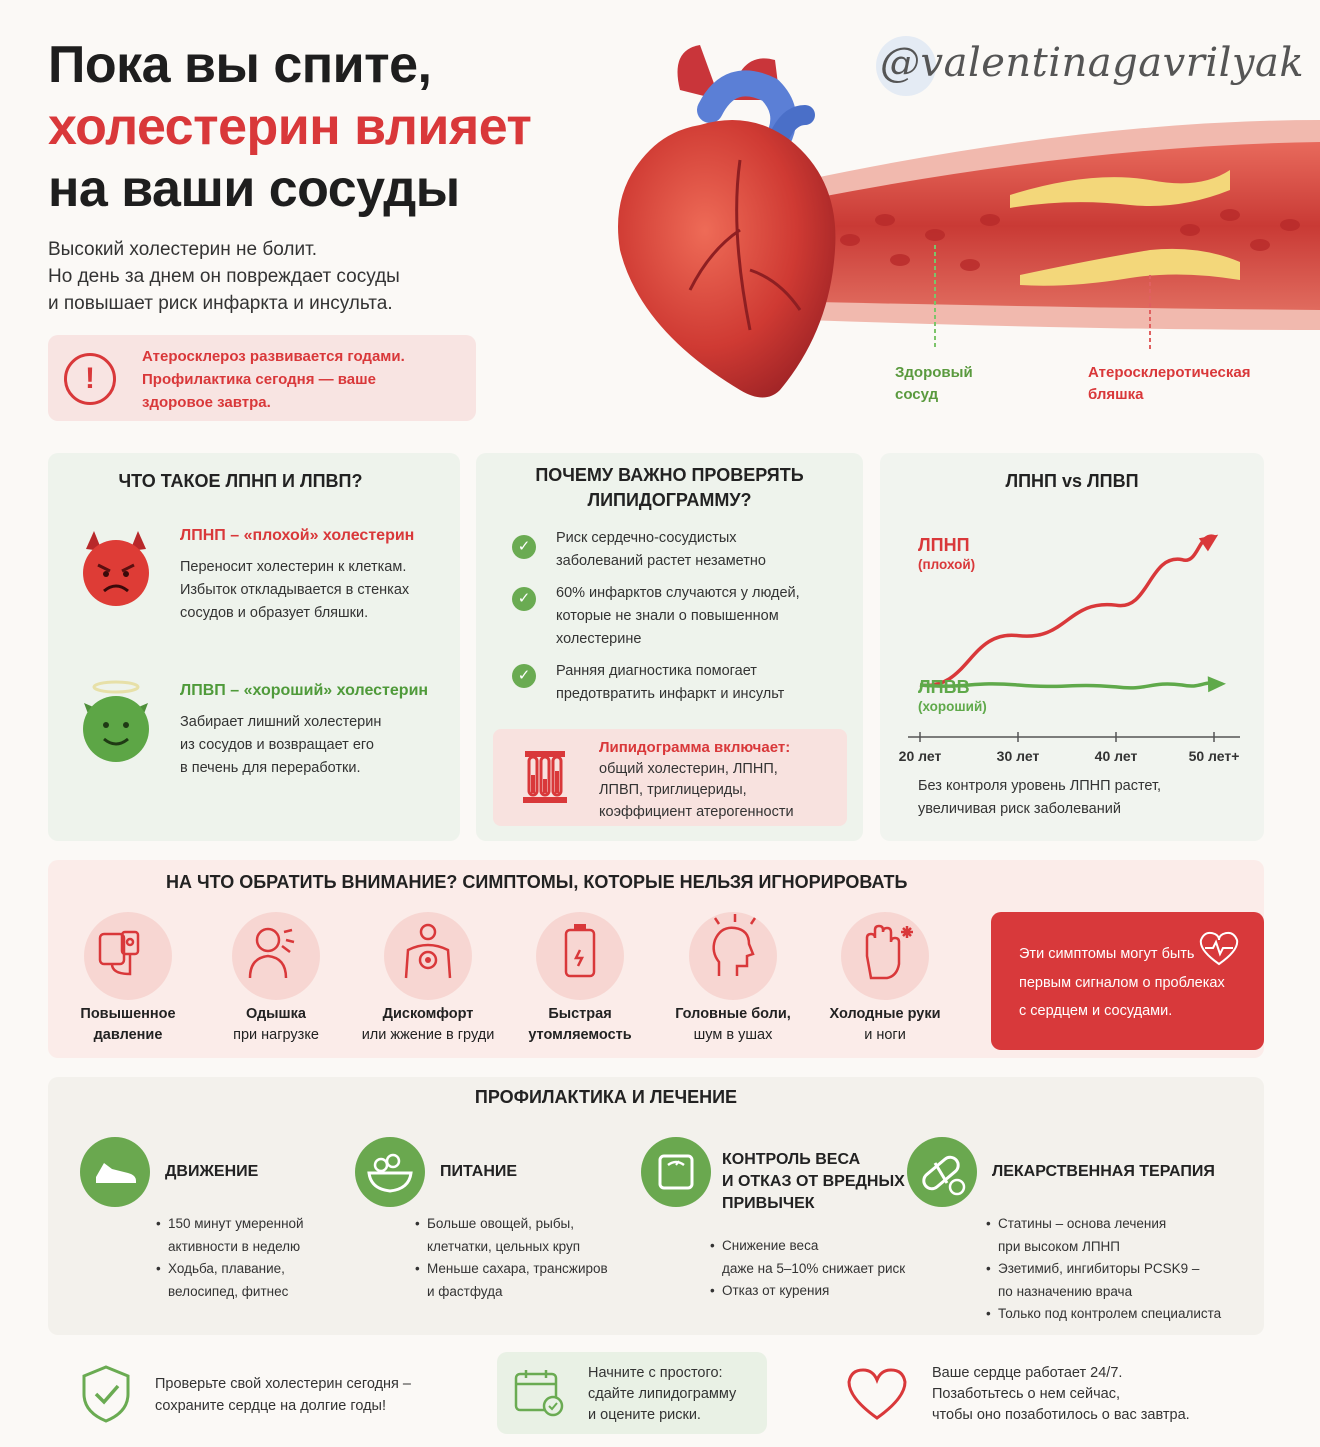 Image resolution: width=1320 pixels, height=1447 pixels. What do you see at coordinates (906, 66) in the screenshot?
I see `moon-icon` at bounding box center [906, 66].